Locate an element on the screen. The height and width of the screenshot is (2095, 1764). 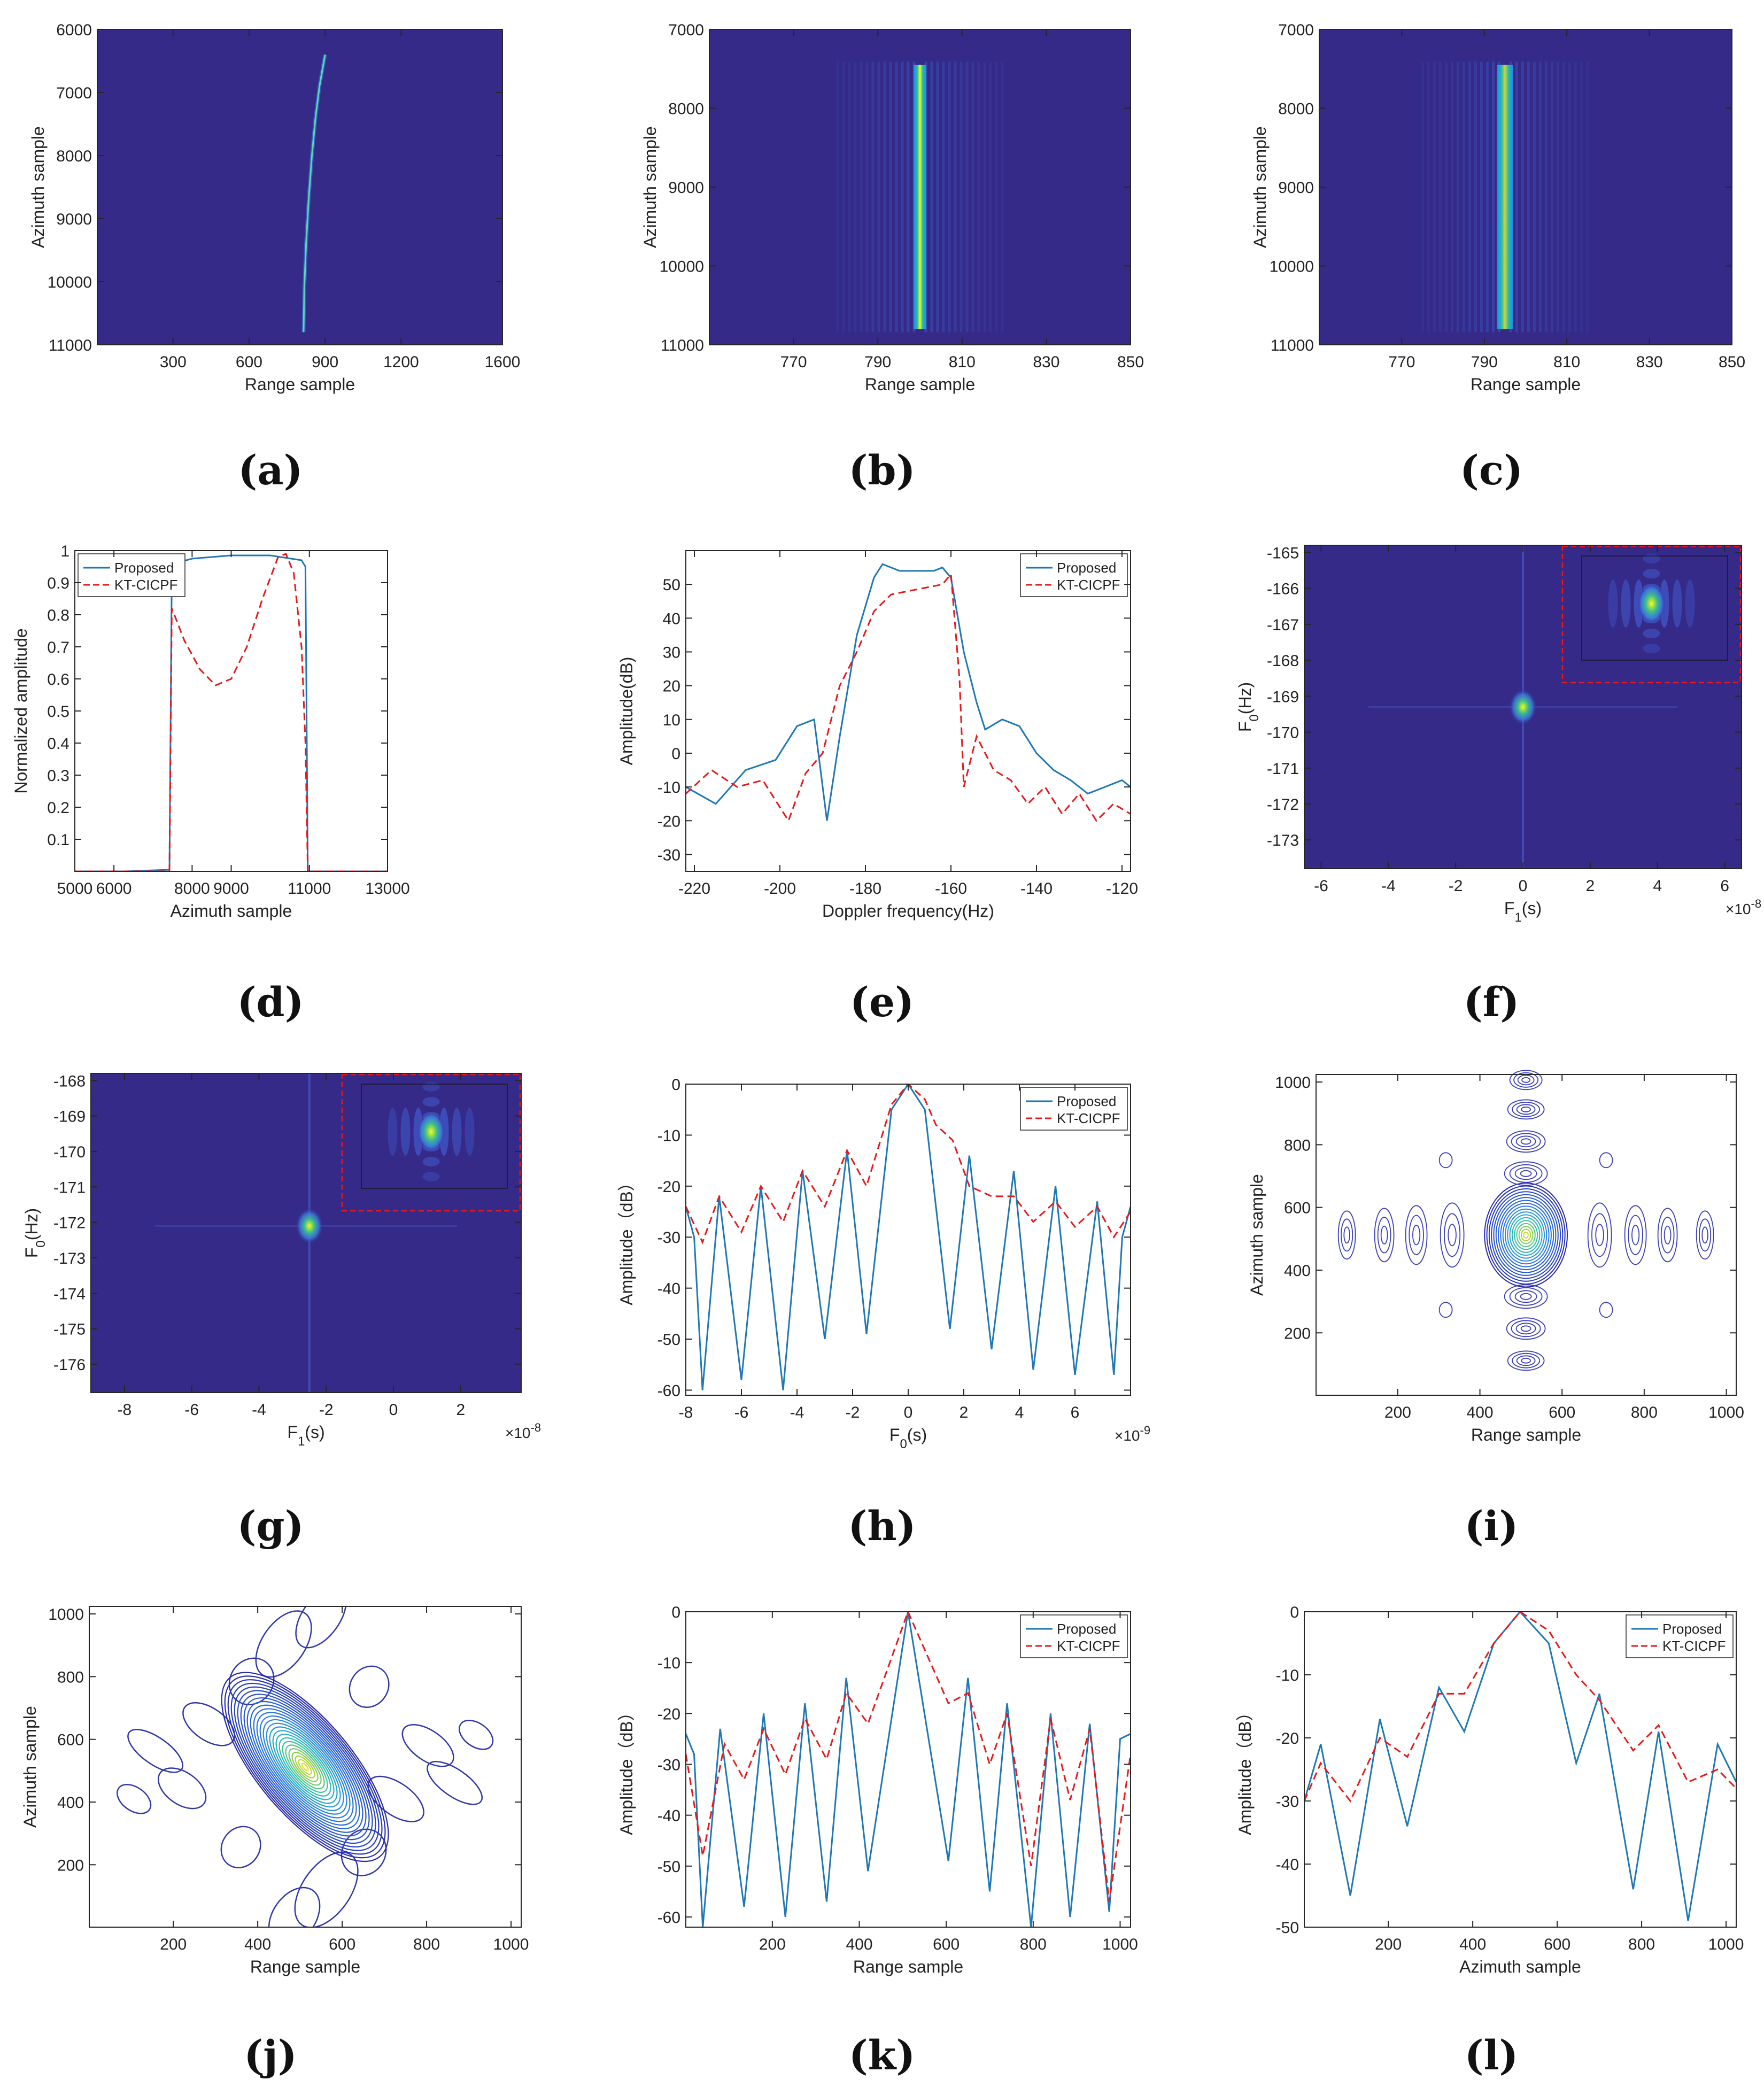
x-tick-label: 1600 is located at coordinates (503, 362).